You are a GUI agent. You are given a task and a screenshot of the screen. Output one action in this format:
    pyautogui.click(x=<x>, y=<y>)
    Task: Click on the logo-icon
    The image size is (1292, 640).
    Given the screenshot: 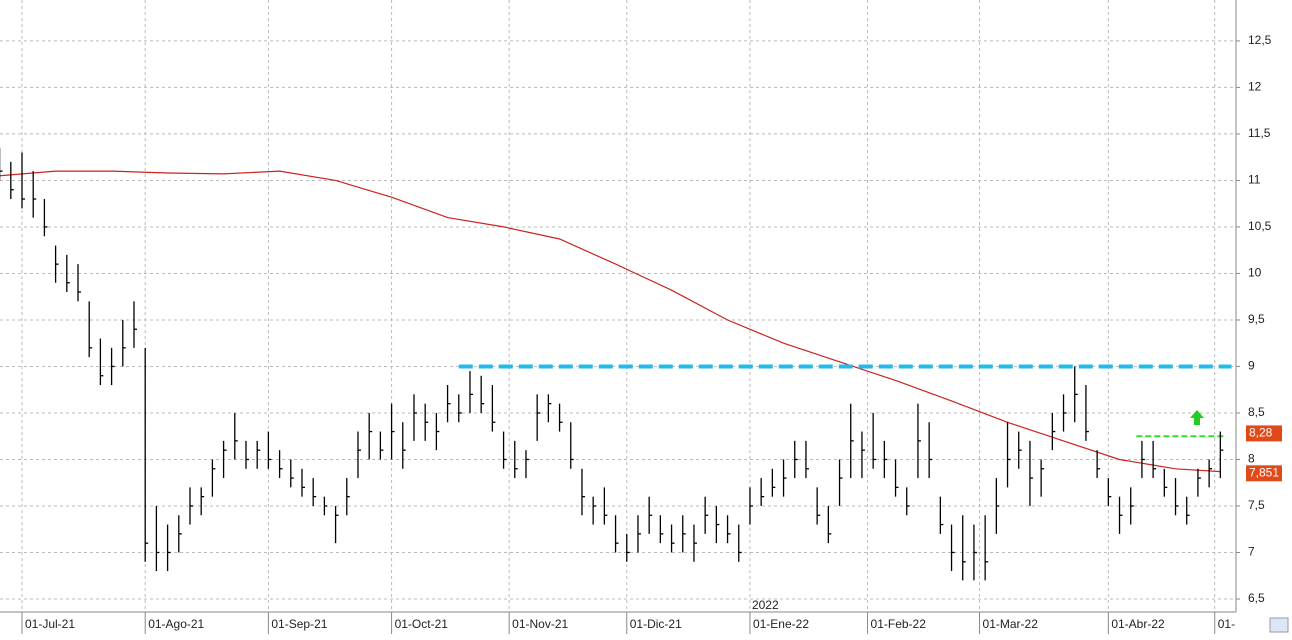 What is the action you would take?
    pyautogui.click(x=1279, y=625)
    